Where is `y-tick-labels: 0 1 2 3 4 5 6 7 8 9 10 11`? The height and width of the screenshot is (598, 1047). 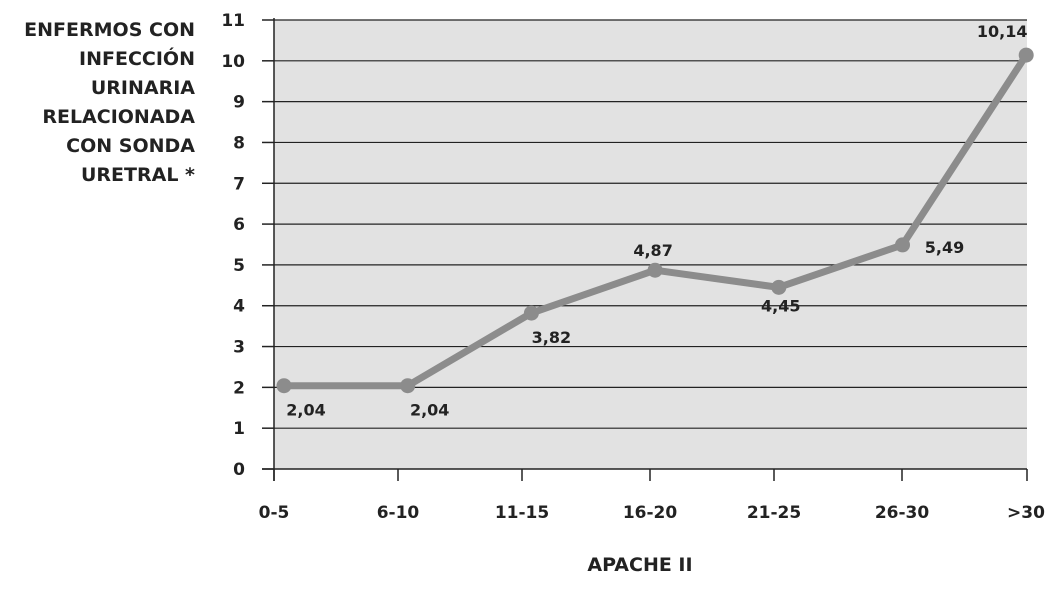 y-tick-labels: 0 1 2 3 4 5 6 7 8 9 10 11 is located at coordinates (233, 245).